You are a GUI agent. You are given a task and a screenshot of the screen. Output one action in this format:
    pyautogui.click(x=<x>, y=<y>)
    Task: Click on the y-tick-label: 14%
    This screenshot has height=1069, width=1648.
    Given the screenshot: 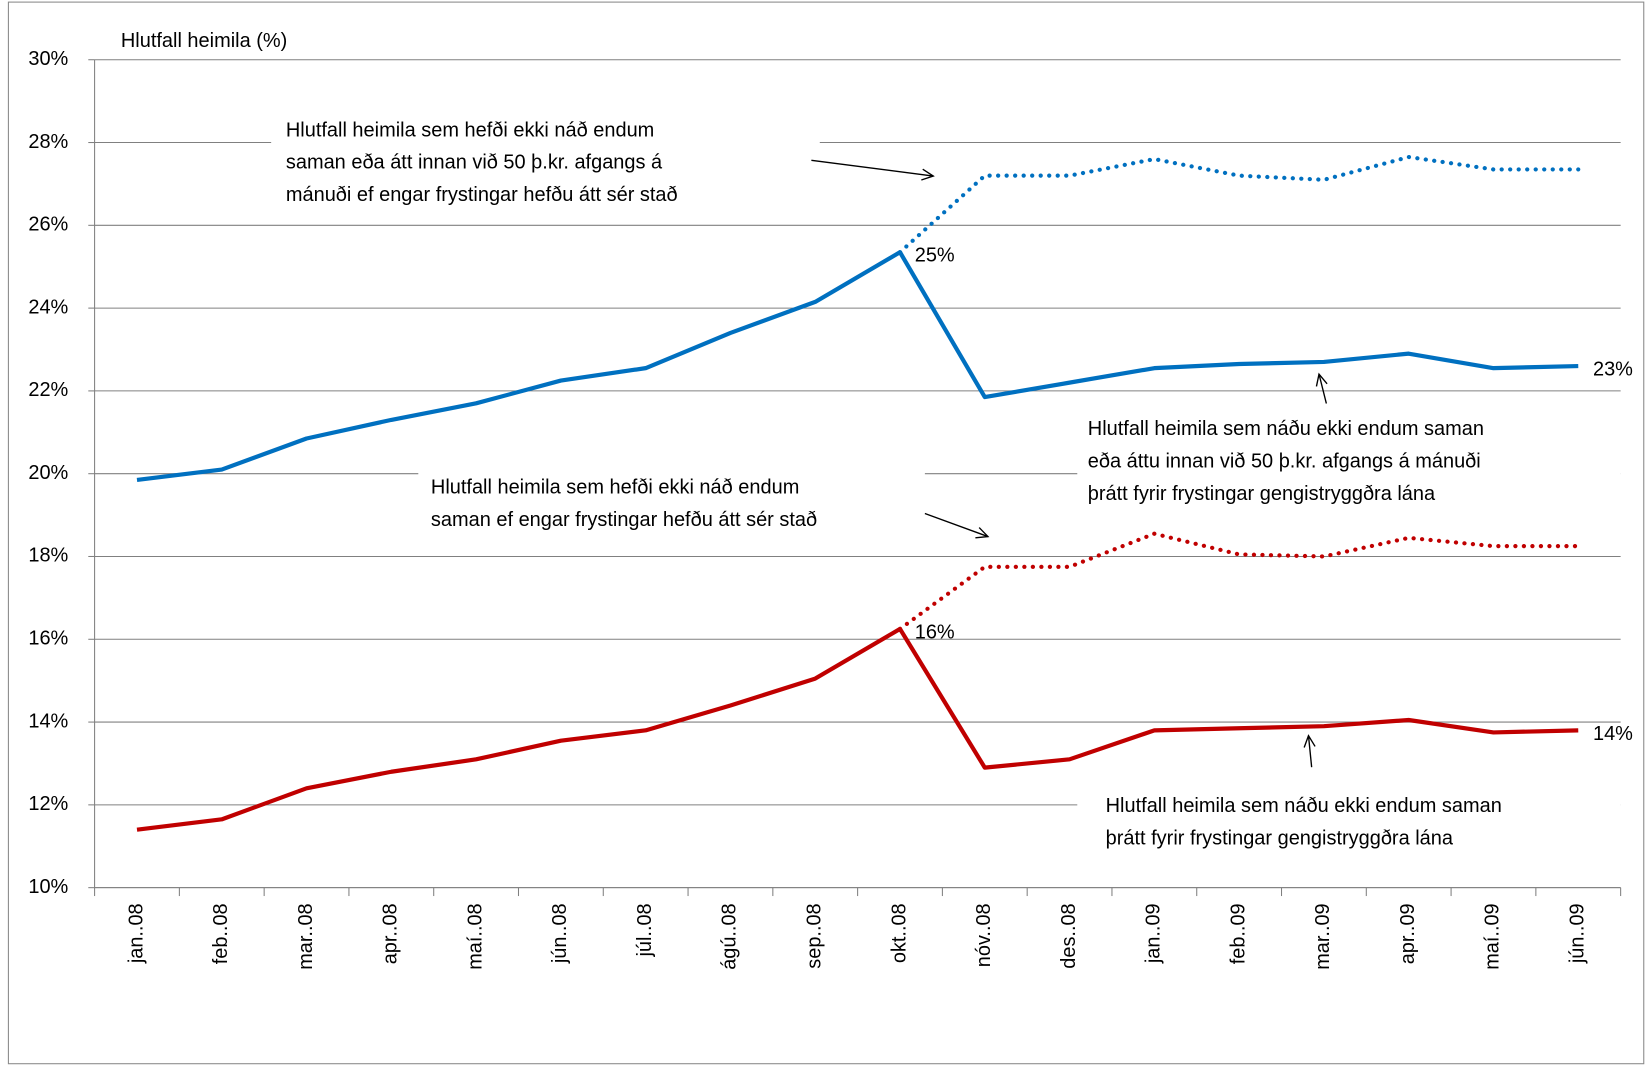 What is the action you would take?
    pyautogui.click(x=48, y=721)
    